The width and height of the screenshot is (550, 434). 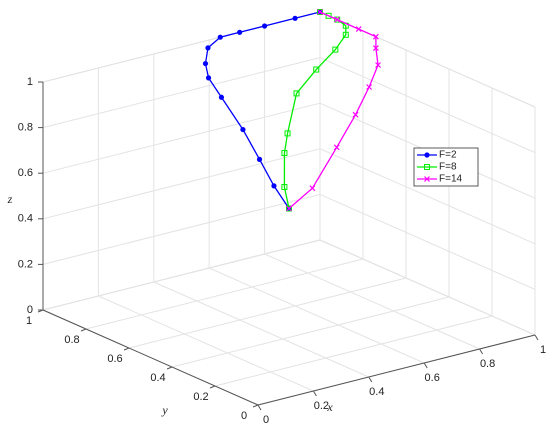 What do you see at coordinates (164, 410) in the screenshot?
I see `y-axis-label: y` at bounding box center [164, 410].